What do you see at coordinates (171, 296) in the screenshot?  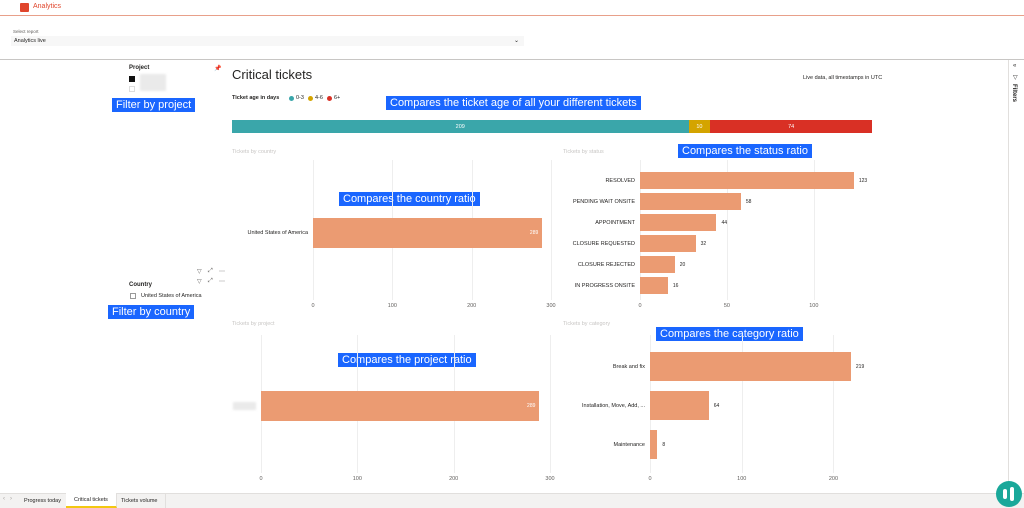 I see `country-option: United States of America` at bounding box center [171, 296].